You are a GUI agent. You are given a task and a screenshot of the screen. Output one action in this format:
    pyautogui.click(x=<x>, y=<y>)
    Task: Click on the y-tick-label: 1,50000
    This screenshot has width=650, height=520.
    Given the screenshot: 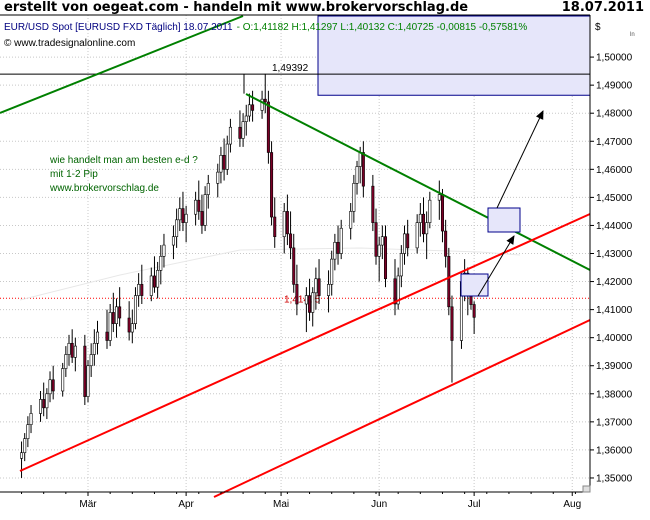 What is the action you would take?
    pyautogui.click(x=614, y=58)
    